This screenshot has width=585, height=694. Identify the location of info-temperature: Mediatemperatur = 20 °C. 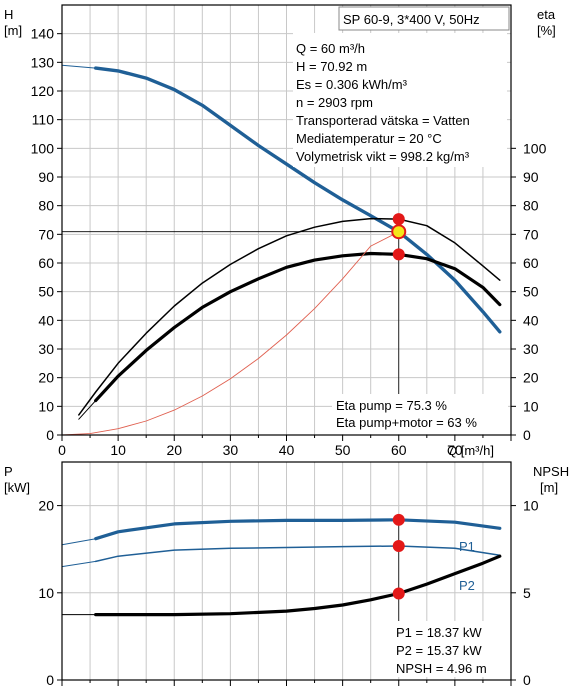
(369, 138).